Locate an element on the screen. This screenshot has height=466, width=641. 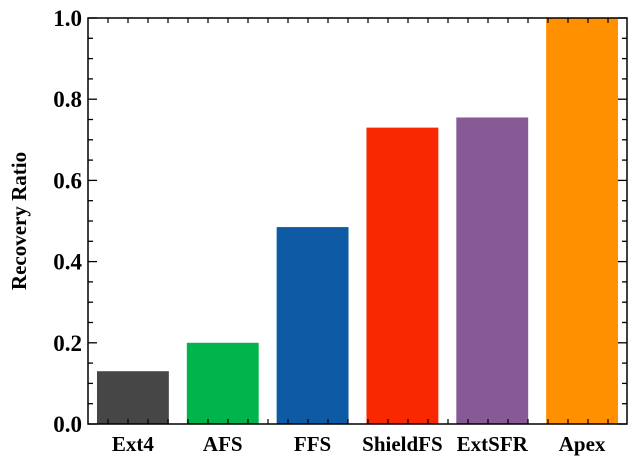
y-tick-label: 1.0 is located at coordinates (67, 18).